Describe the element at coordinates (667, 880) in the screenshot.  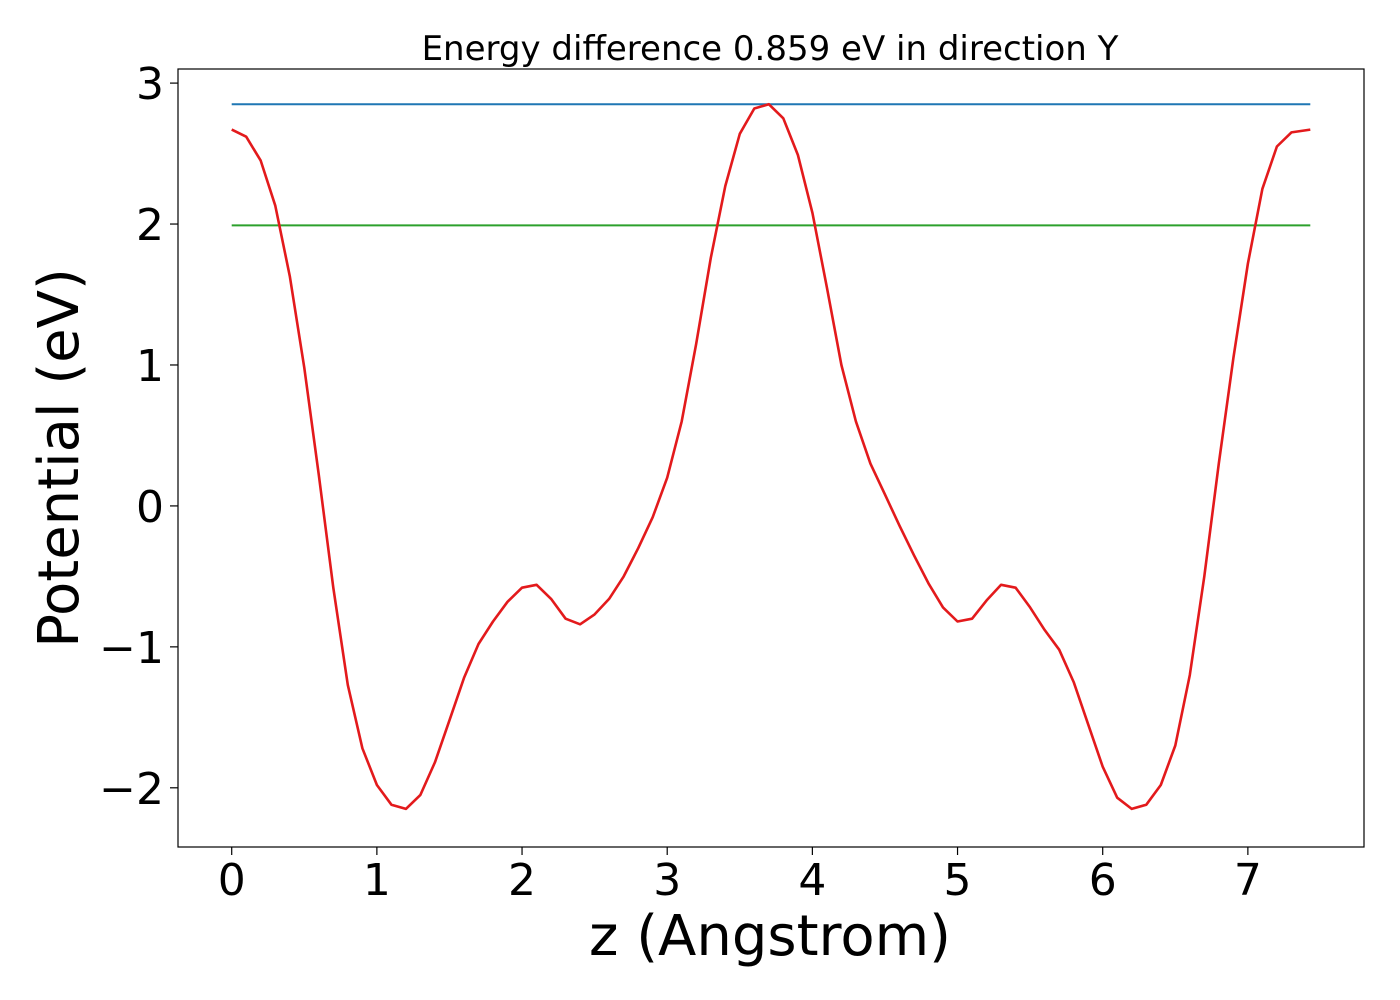
I see `x-tick-label: 3` at that location.